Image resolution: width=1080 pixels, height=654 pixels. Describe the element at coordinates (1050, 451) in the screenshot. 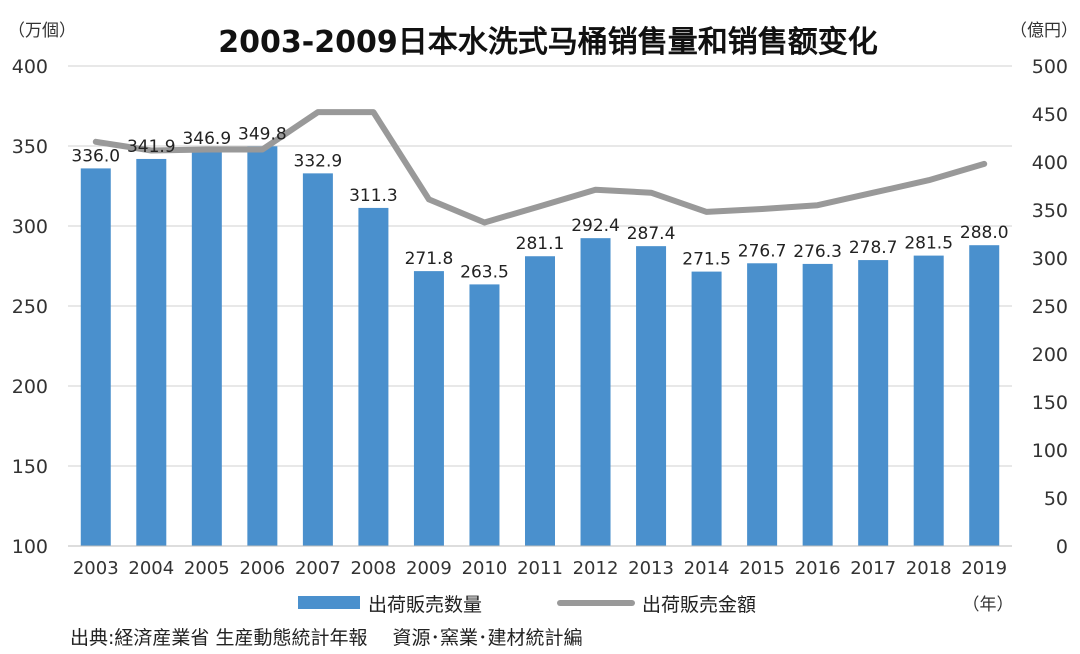

I see `right-axis-tick-label: 100` at that location.